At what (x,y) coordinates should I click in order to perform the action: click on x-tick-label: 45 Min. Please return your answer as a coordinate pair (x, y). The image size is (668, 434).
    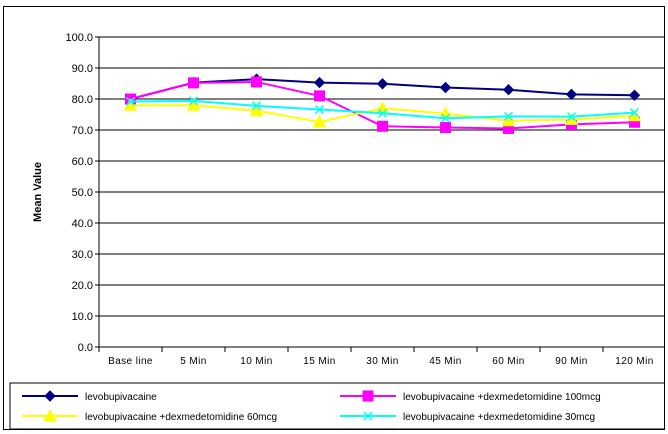
    Looking at the image, I should click on (445, 361).